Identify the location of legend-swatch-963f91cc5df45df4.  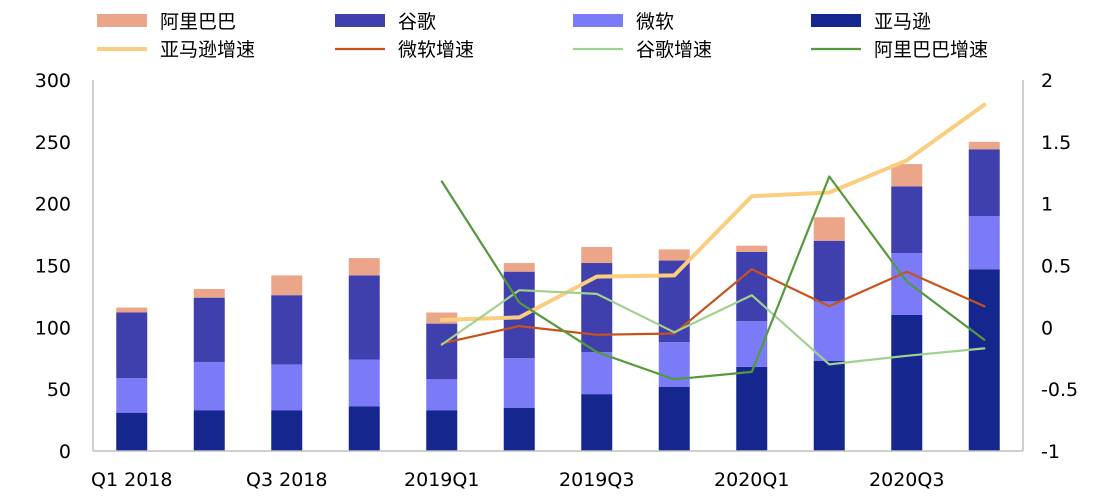
(122, 20).